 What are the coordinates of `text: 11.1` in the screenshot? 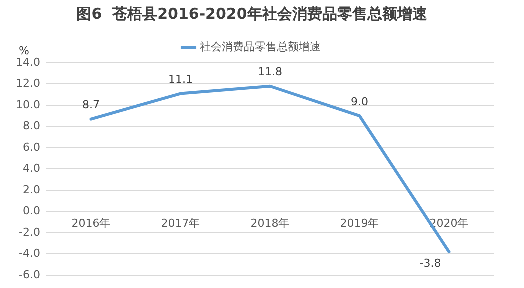 It's located at (180, 79).